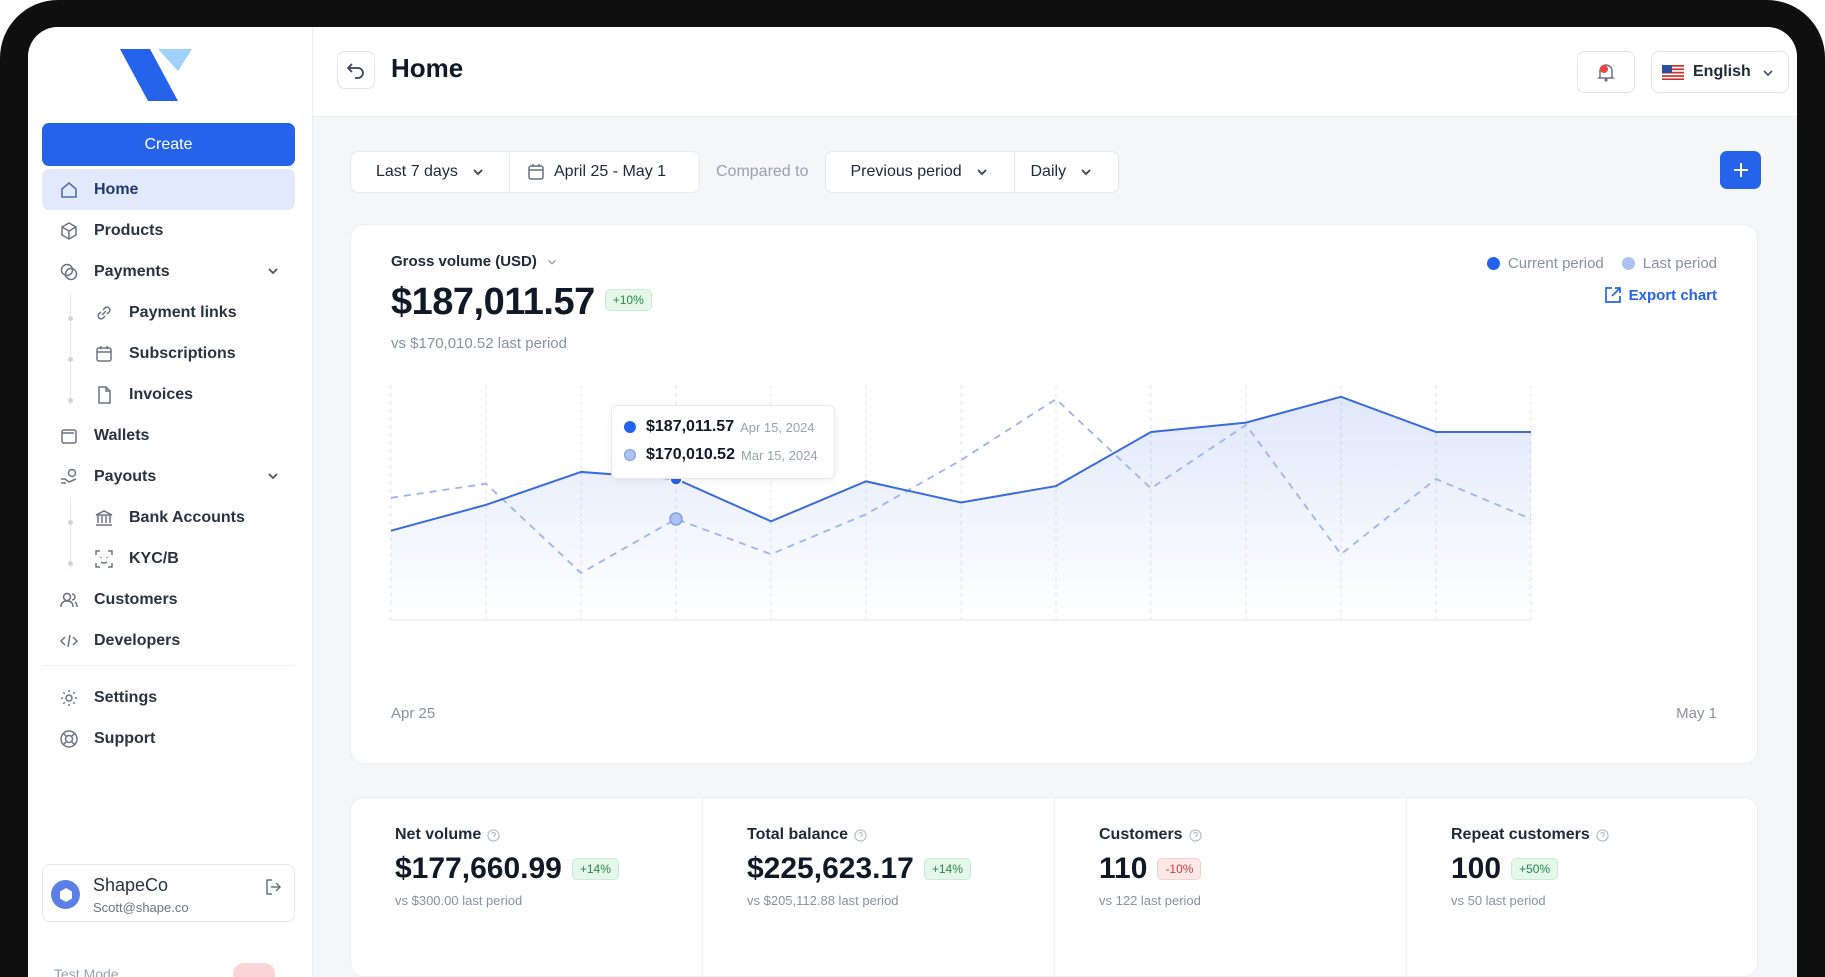 The image size is (1825, 977). What do you see at coordinates (116, 189) in the screenshot?
I see `sidebar-item-label: Home` at bounding box center [116, 189].